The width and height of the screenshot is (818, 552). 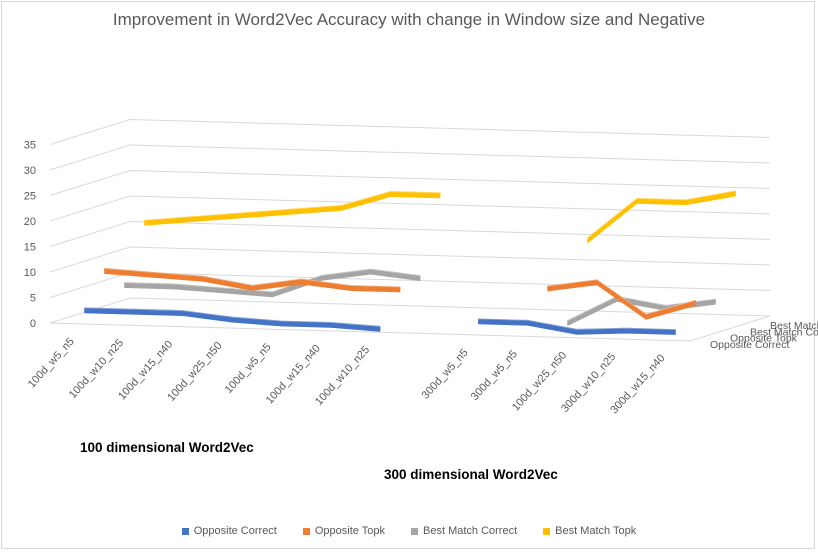 What do you see at coordinates (637, 384) in the screenshot?
I see `x-tick-label: 300d_w15_n40` at bounding box center [637, 384].